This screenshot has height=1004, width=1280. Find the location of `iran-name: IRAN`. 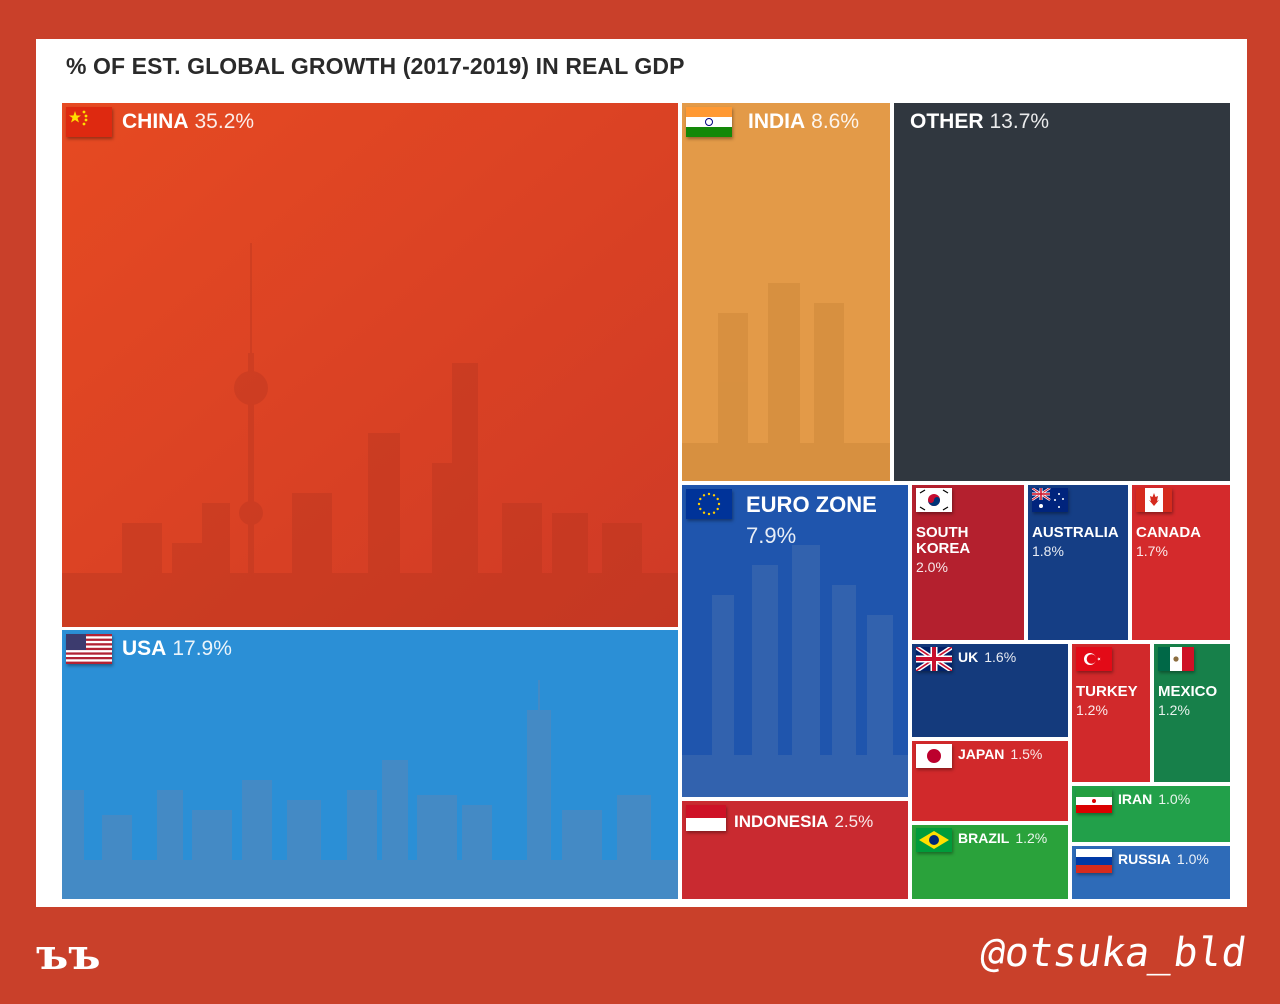

iran-name: IRAN is located at coordinates (1135, 799).